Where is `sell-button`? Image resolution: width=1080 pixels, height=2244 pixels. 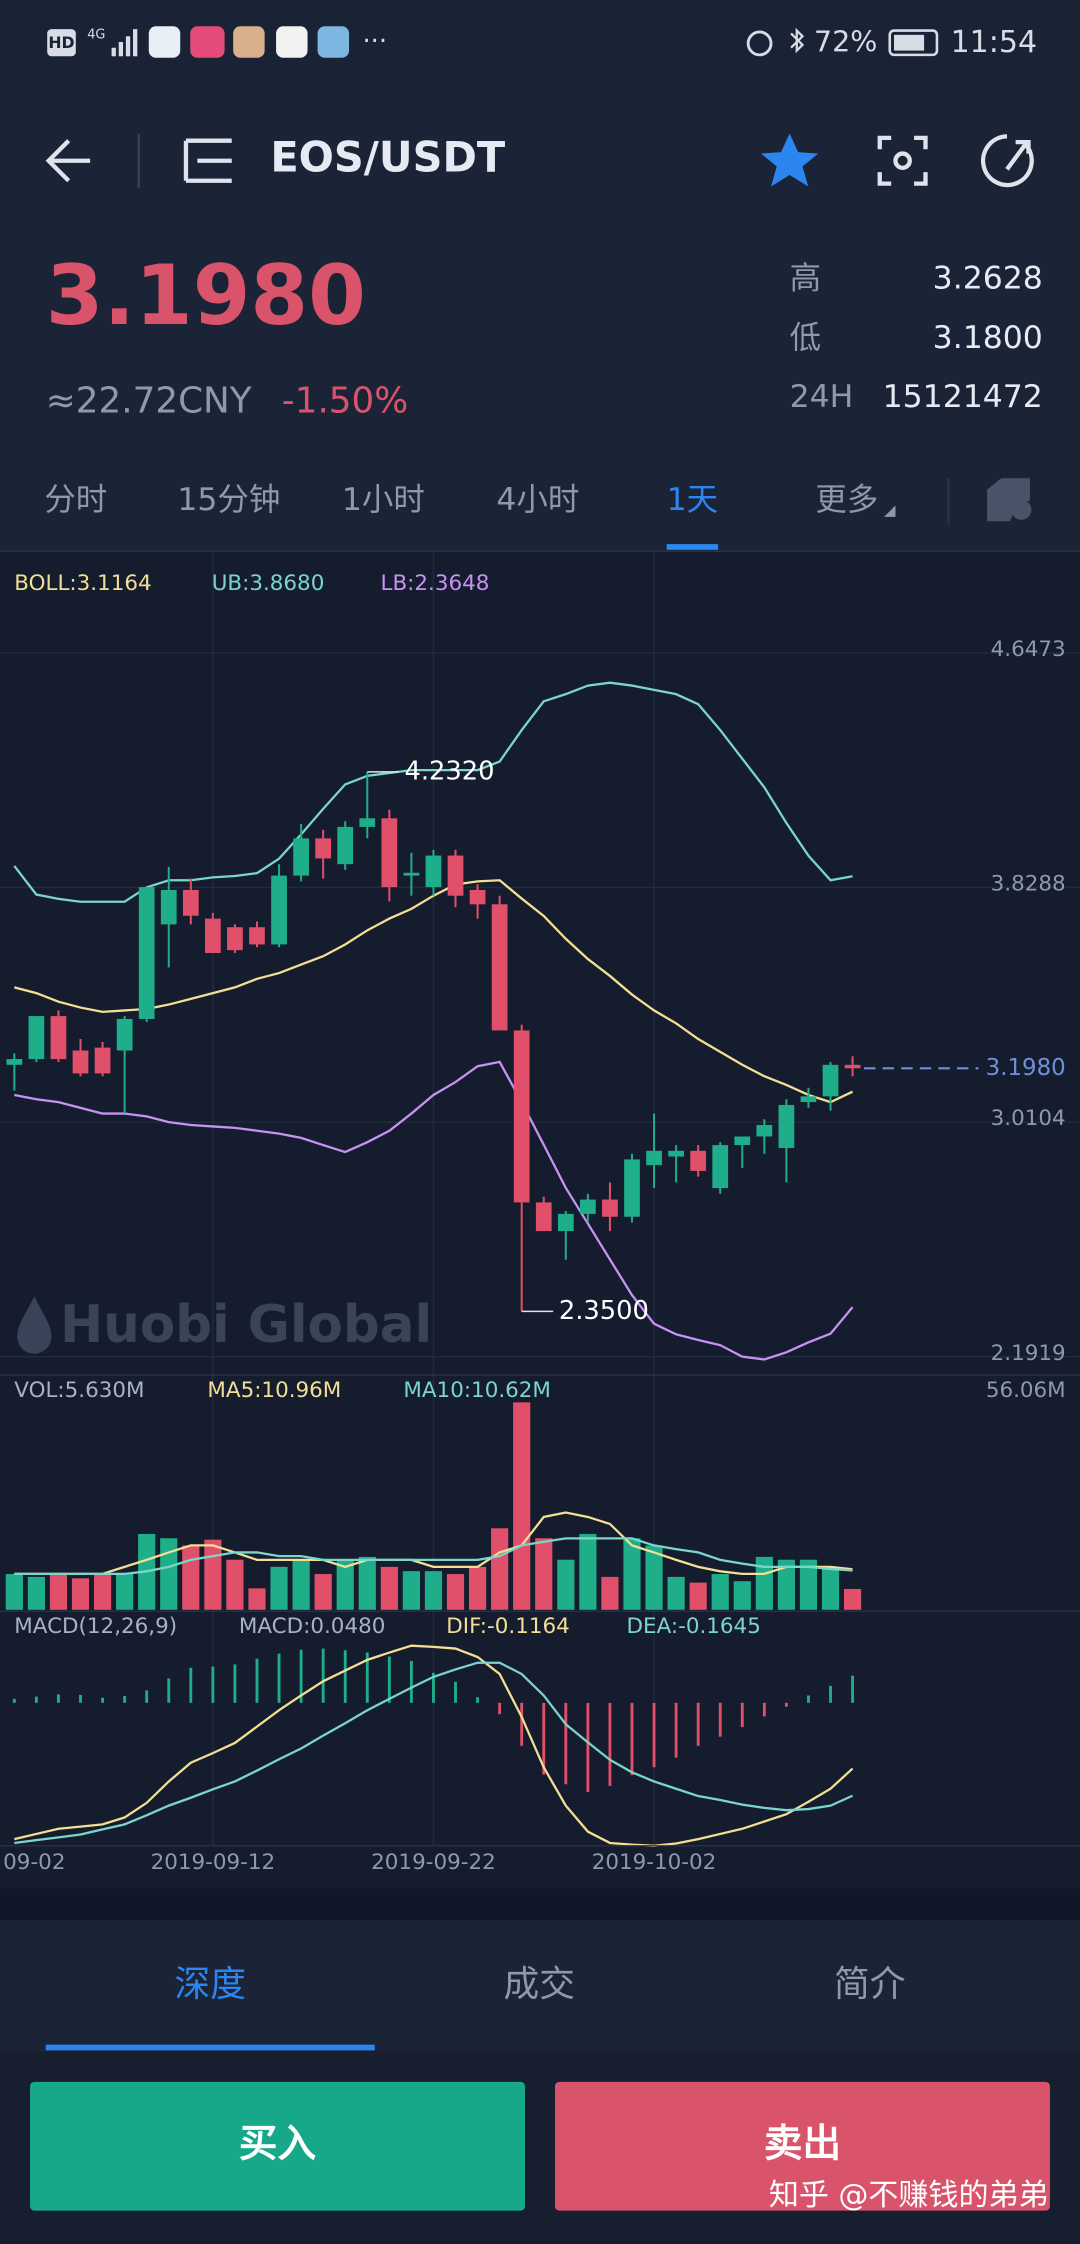
sell-button is located at coordinates (802, 2146).